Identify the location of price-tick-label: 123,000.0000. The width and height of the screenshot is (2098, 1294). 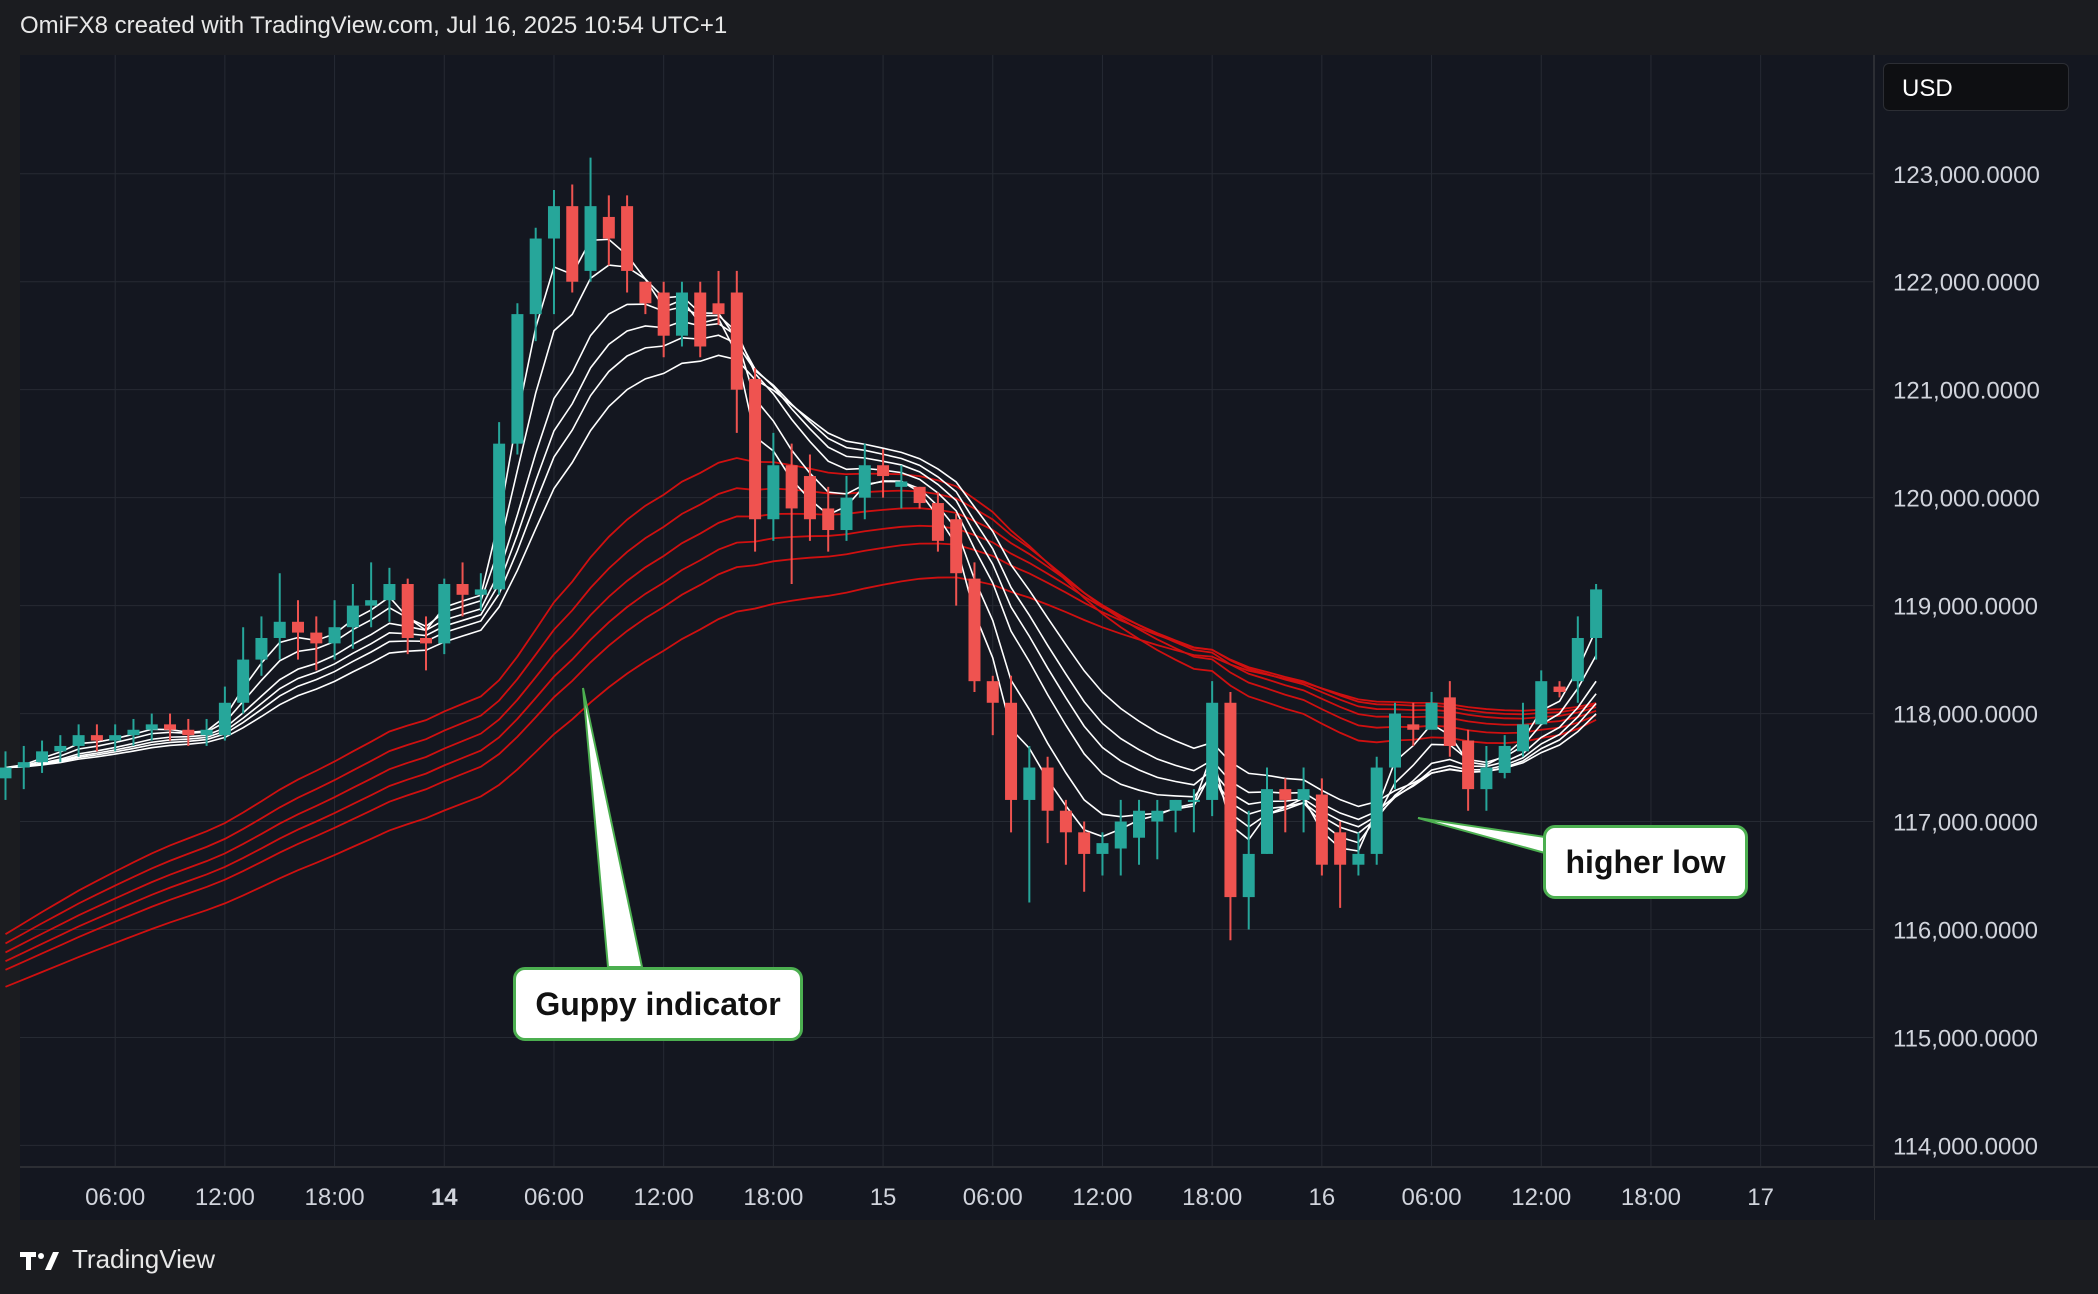
(1966, 175).